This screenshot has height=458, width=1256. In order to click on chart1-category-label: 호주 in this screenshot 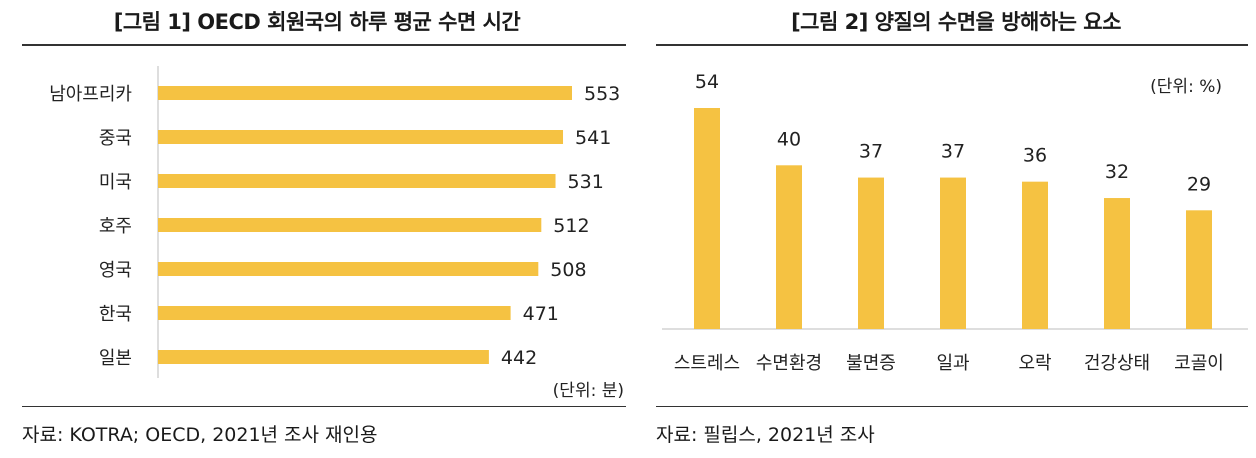, I will do `click(115, 226)`.